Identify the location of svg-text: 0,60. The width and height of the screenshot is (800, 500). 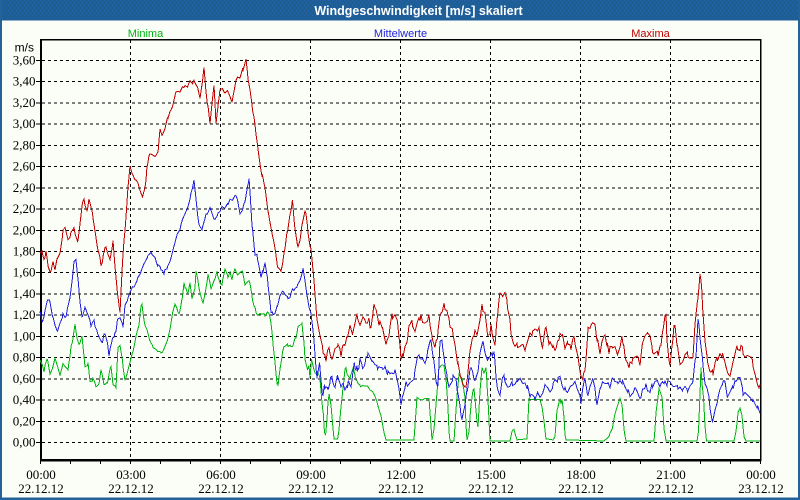
(24, 378).